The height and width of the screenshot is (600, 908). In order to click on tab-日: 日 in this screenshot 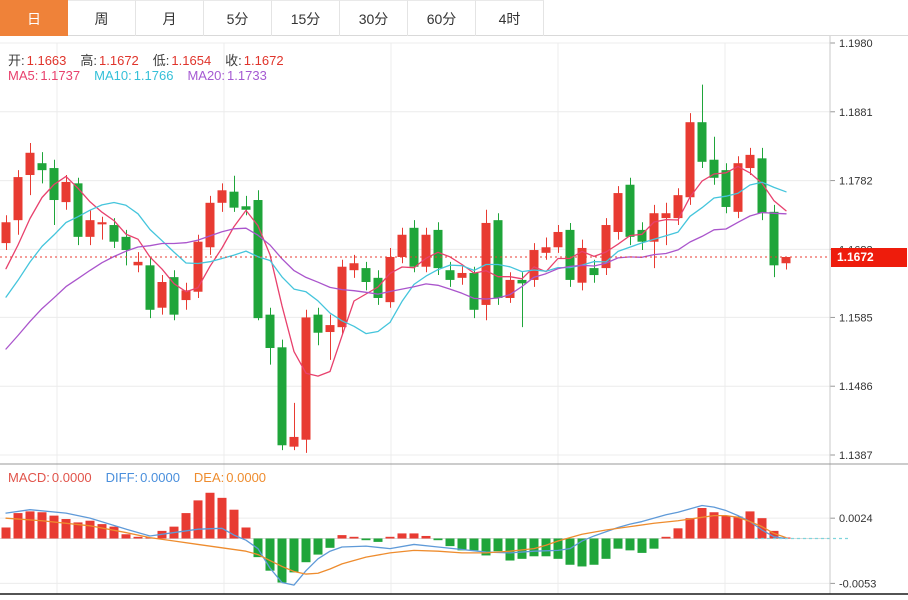, I will do `click(34, 18)`.